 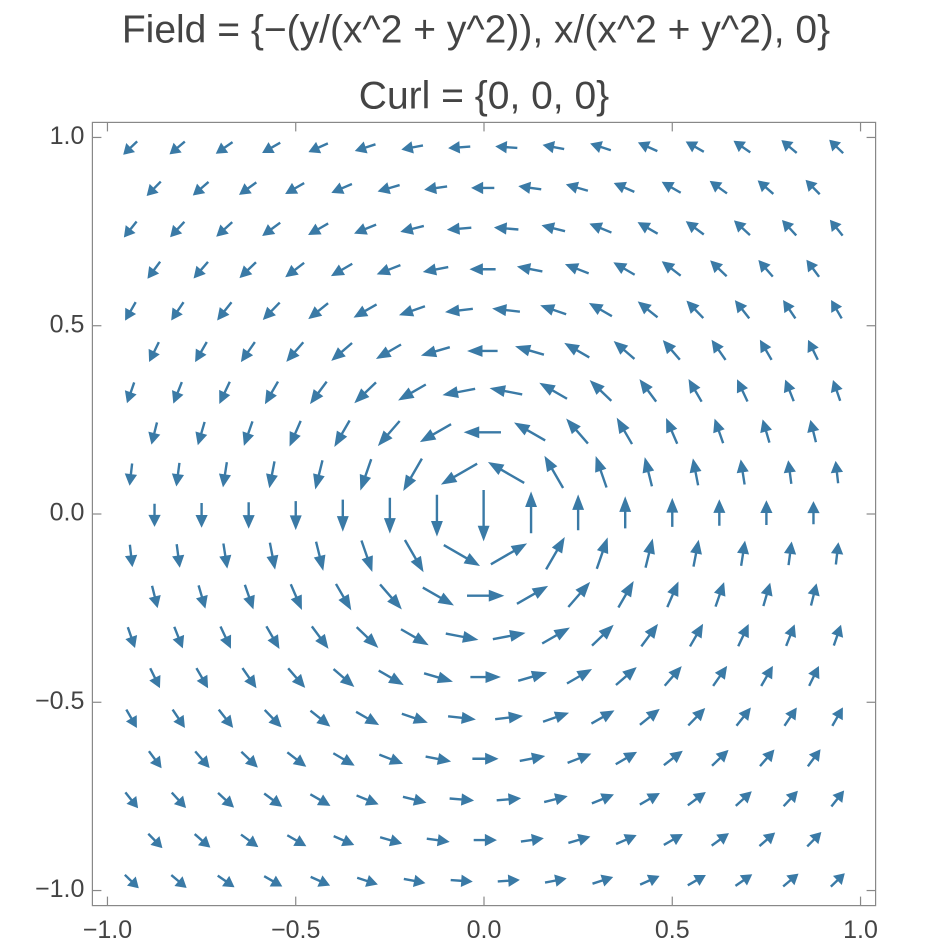 What do you see at coordinates (59, 701) in the screenshot?
I see `y-tick-label: −0.5` at bounding box center [59, 701].